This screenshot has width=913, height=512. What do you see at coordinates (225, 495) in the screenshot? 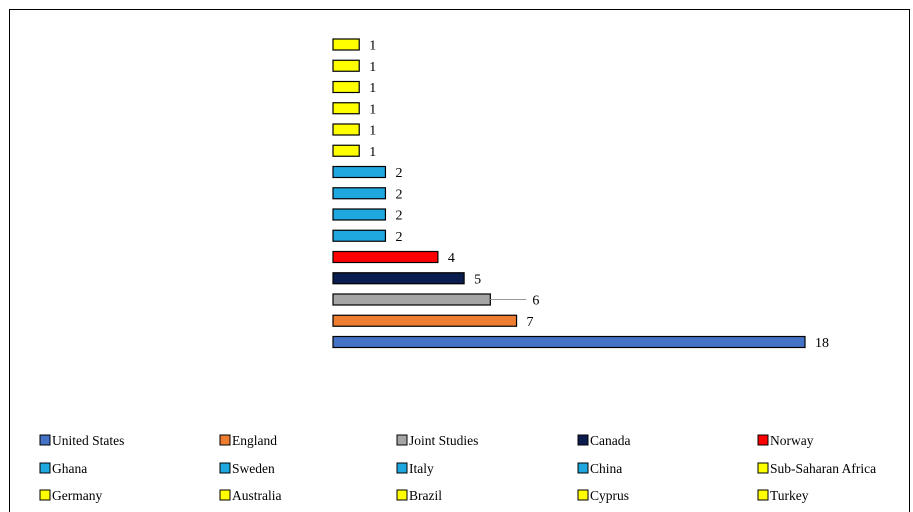
I see `legend-swatch-australia` at bounding box center [225, 495].